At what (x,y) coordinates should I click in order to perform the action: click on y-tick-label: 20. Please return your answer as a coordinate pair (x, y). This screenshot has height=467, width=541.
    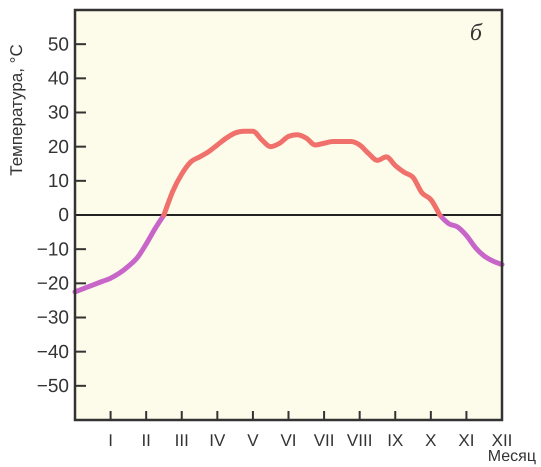
    Looking at the image, I should click on (58, 147).